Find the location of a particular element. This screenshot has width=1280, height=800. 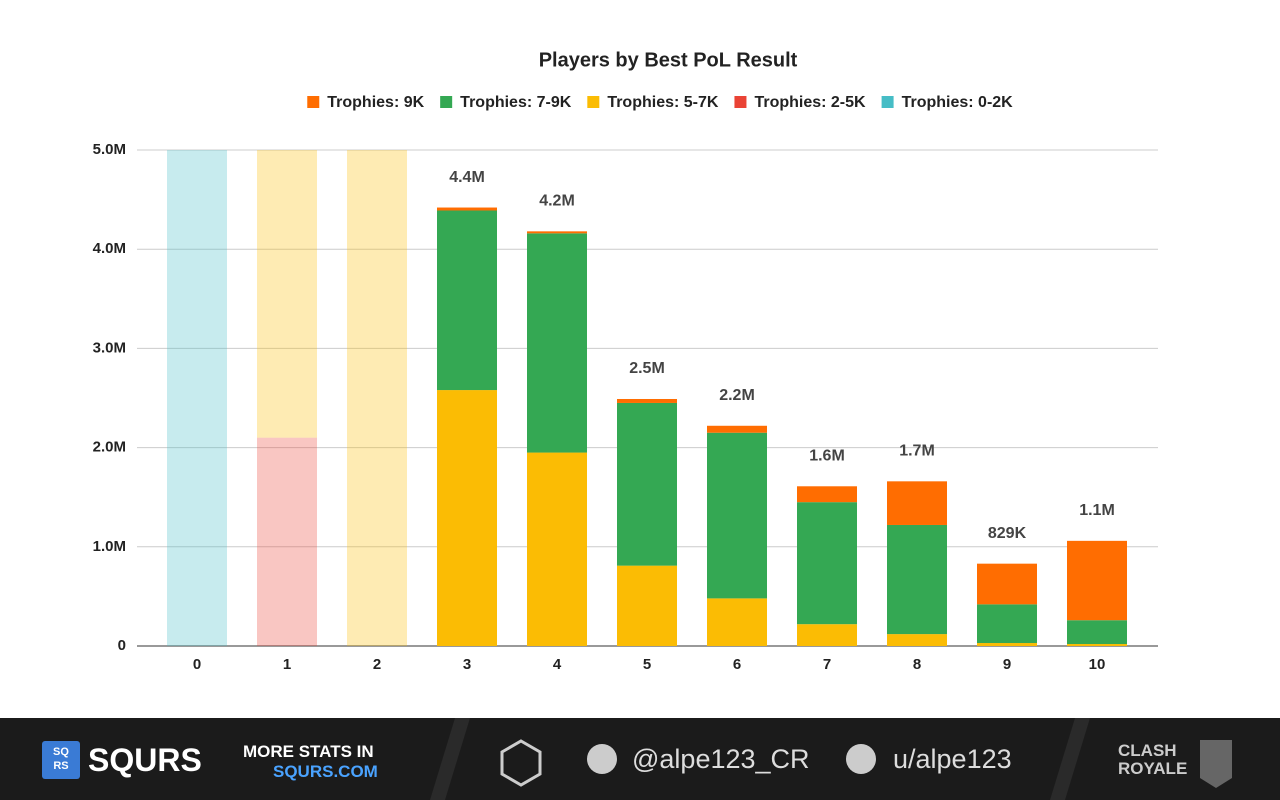

total-label: 4.4M is located at coordinates (467, 177).